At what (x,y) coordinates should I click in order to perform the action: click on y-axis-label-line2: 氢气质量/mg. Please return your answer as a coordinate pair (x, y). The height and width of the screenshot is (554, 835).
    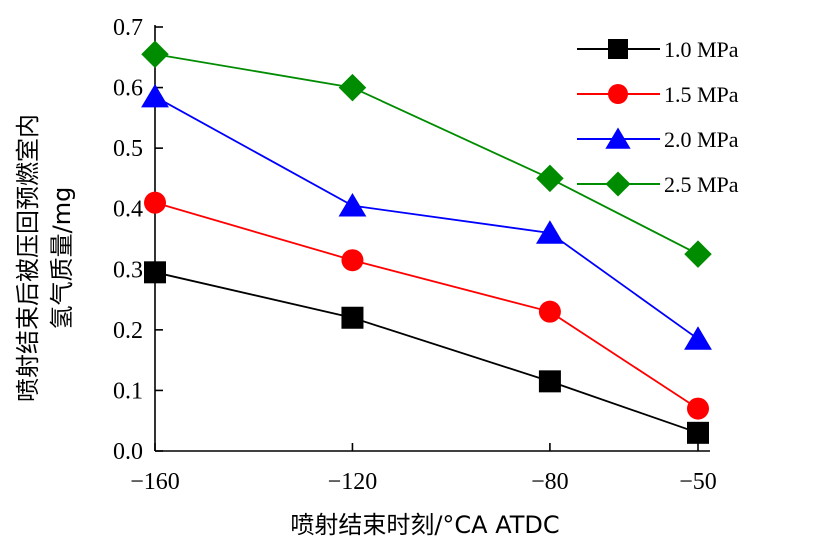
    Looking at the image, I should click on (62, 258).